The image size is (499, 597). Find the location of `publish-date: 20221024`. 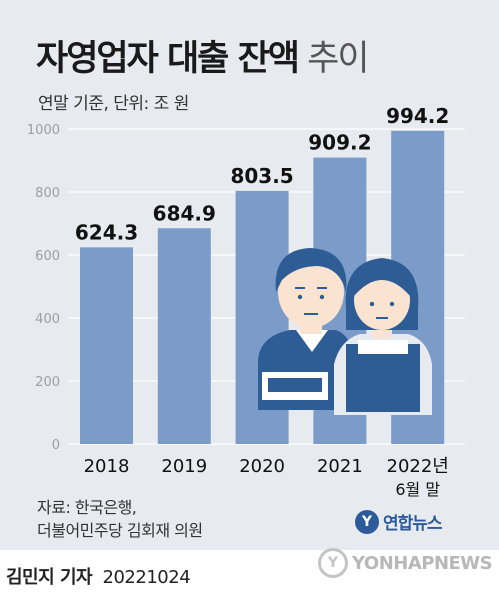

publish-date: 20221024 is located at coordinates (146, 577).